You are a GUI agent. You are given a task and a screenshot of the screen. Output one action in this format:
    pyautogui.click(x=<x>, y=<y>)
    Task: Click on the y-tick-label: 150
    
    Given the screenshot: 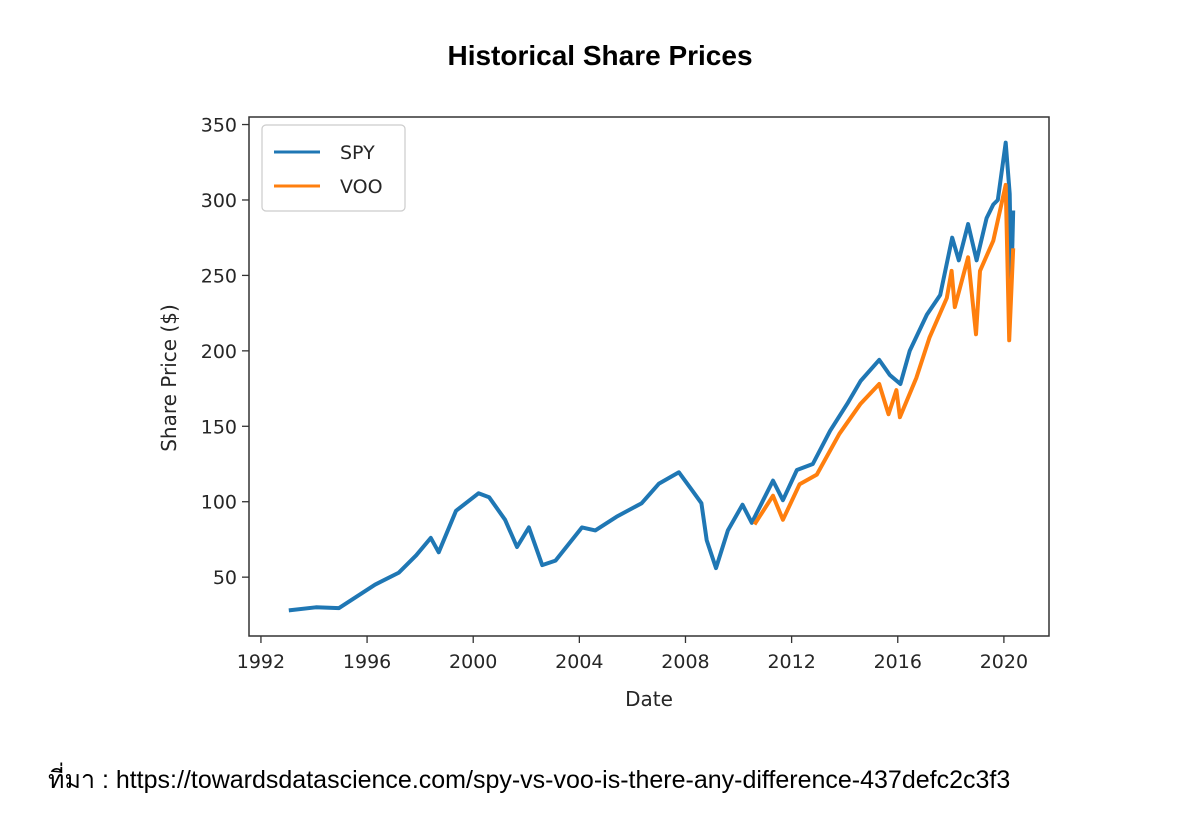 What is the action you would take?
    pyautogui.click(x=219, y=427)
    